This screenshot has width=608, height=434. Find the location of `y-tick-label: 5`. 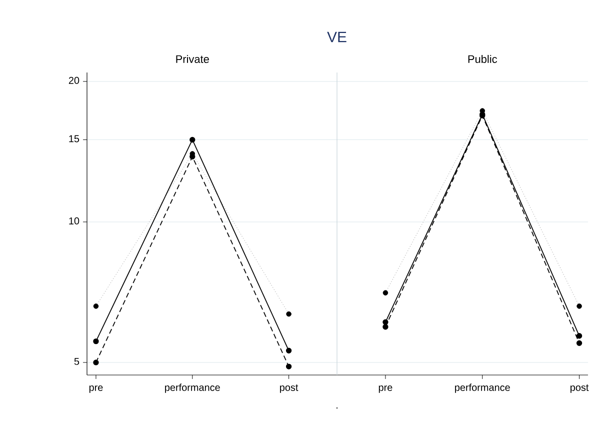

y-tick-label: 5 is located at coordinates (77, 361).